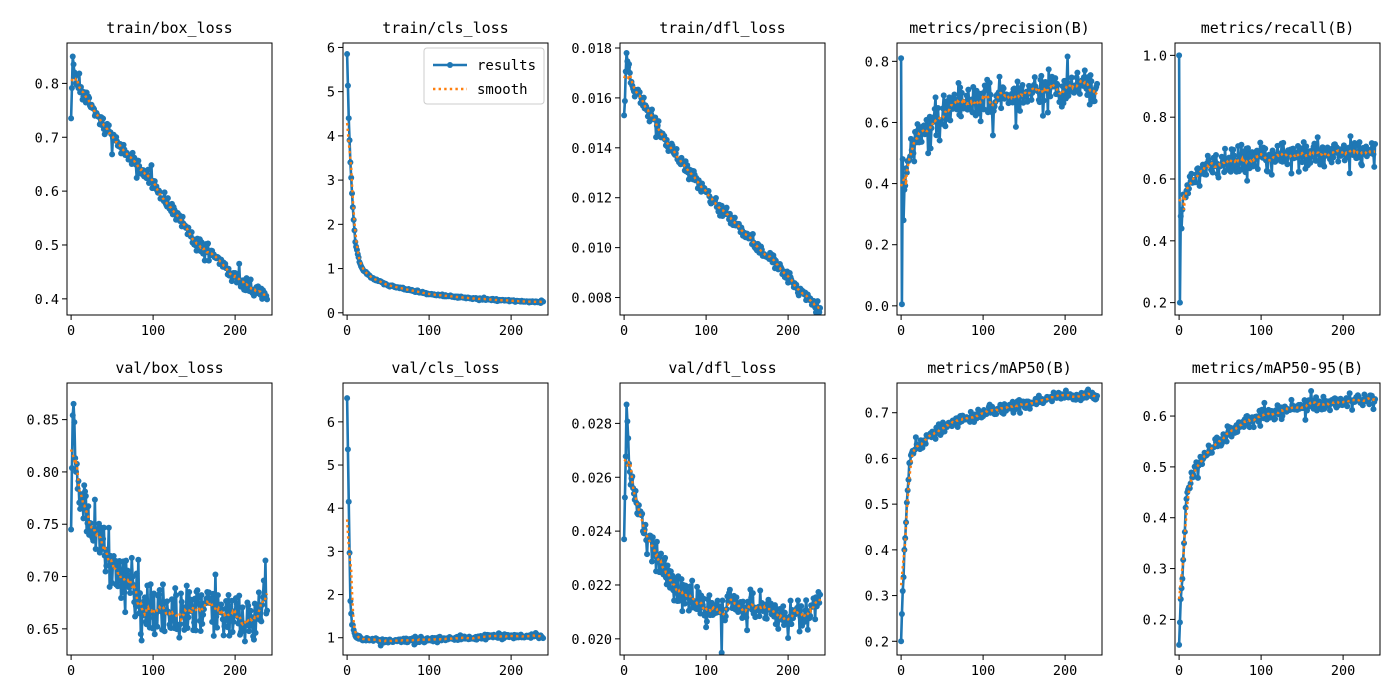 The width and height of the screenshot is (1400, 700). I want to click on y-tick-label: 0.016, so click(591, 99).